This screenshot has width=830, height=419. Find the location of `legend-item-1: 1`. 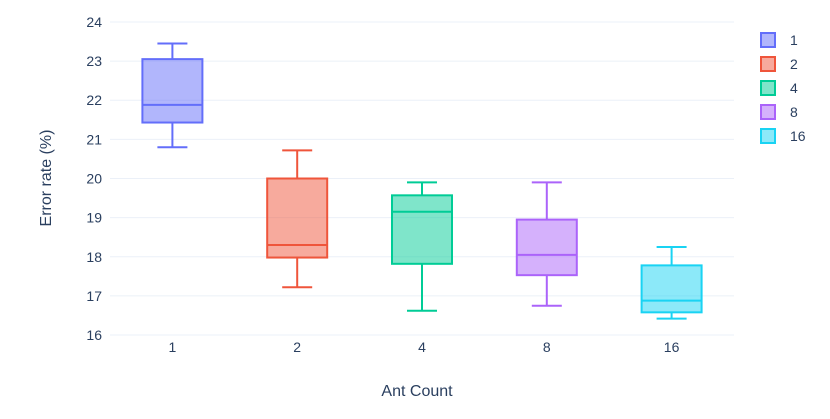

legend-item-1: 1 is located at coordinates (779, 40).